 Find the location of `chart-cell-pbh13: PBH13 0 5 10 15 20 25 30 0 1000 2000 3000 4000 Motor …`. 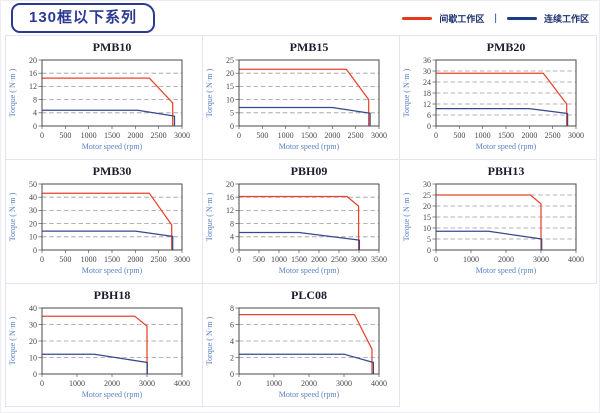

chart-cell-pbh13: PBH13 0 5 10 15 20 25 30 0 1000 2000 3000 4000 Motor … is located at coordinates (498, 221).